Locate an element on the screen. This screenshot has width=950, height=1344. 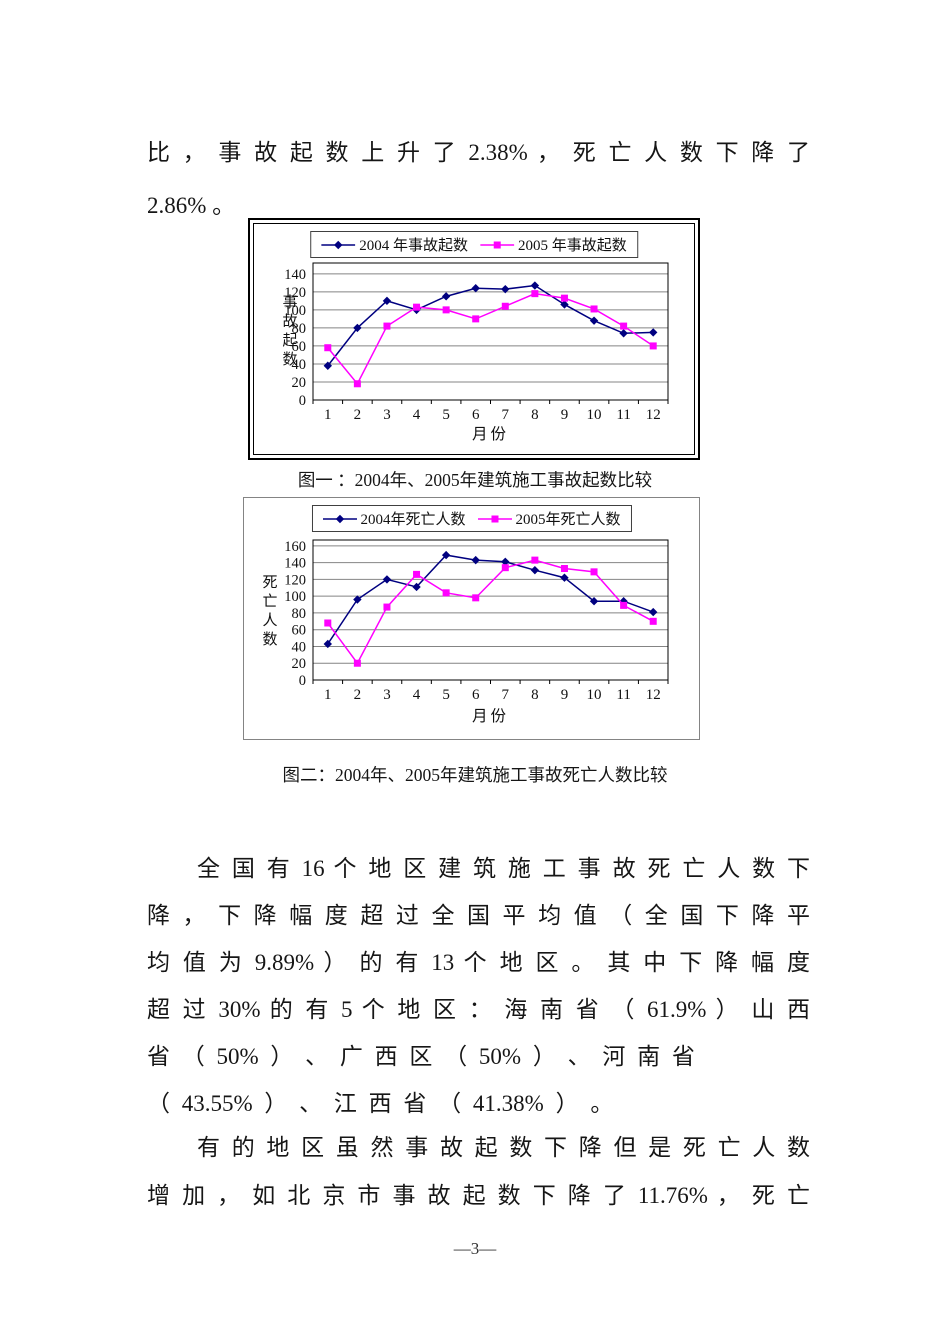
x-tick-label: 7 is located at coordinates (506, 415).